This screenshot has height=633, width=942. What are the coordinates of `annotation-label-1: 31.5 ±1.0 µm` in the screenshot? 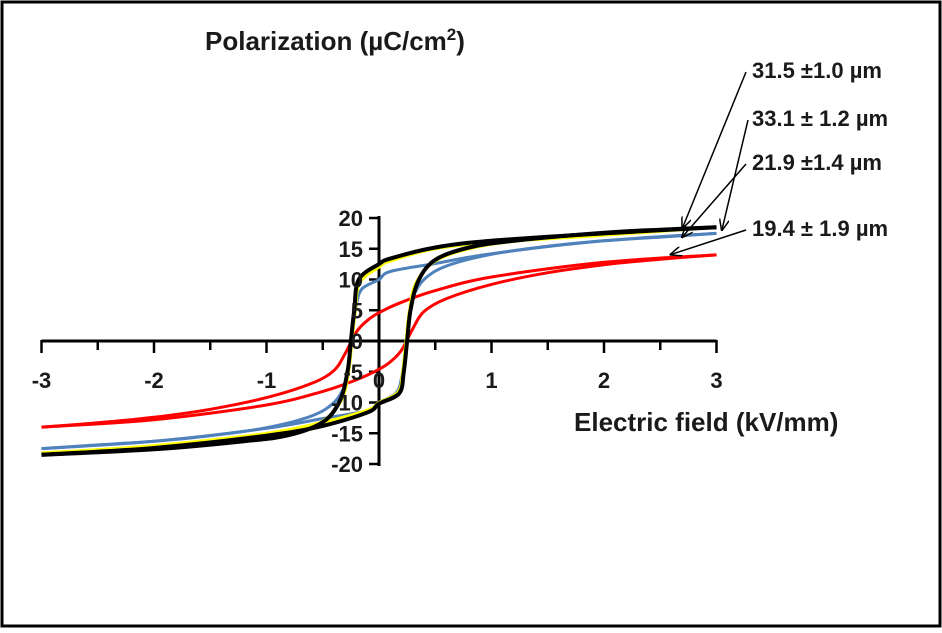 It's located at (817, 70).